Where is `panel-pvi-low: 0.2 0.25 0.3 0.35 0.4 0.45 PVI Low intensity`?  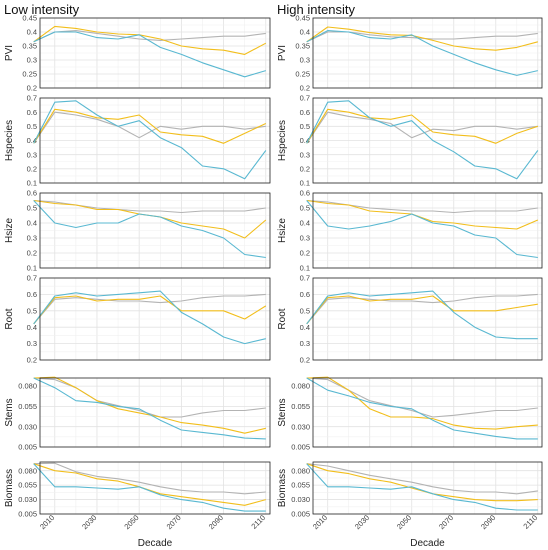 panel-pvi-low: 0.2 0.25 0.3 0.35 0.4 0.45 PVI Low intensity is located at coordinates (137, 47).